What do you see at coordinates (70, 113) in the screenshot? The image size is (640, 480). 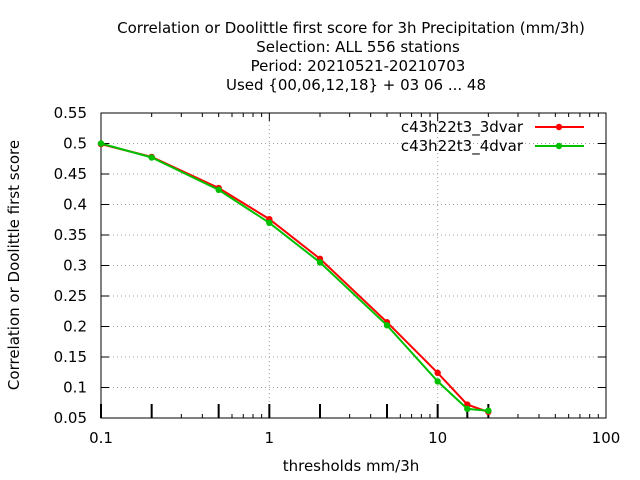 I see `y-tick-label: 0.55` at bounding box center [70, 113].